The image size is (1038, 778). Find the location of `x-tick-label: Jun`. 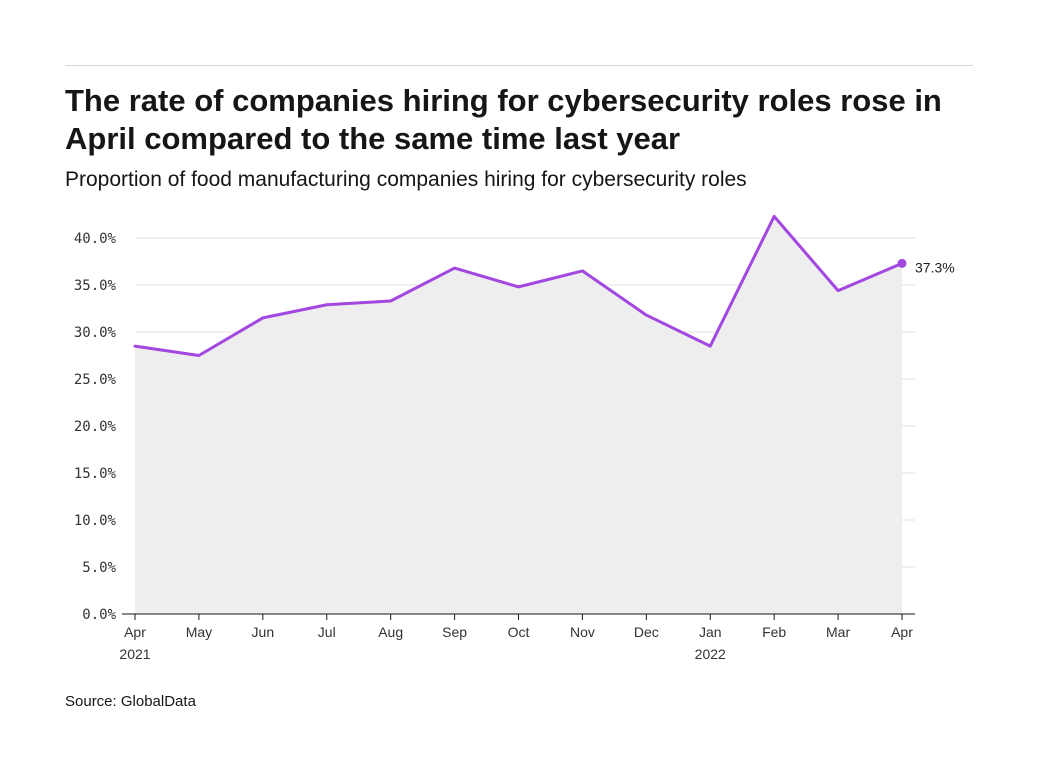

x-tick-label: Jun is located at coordinates (263, 632).